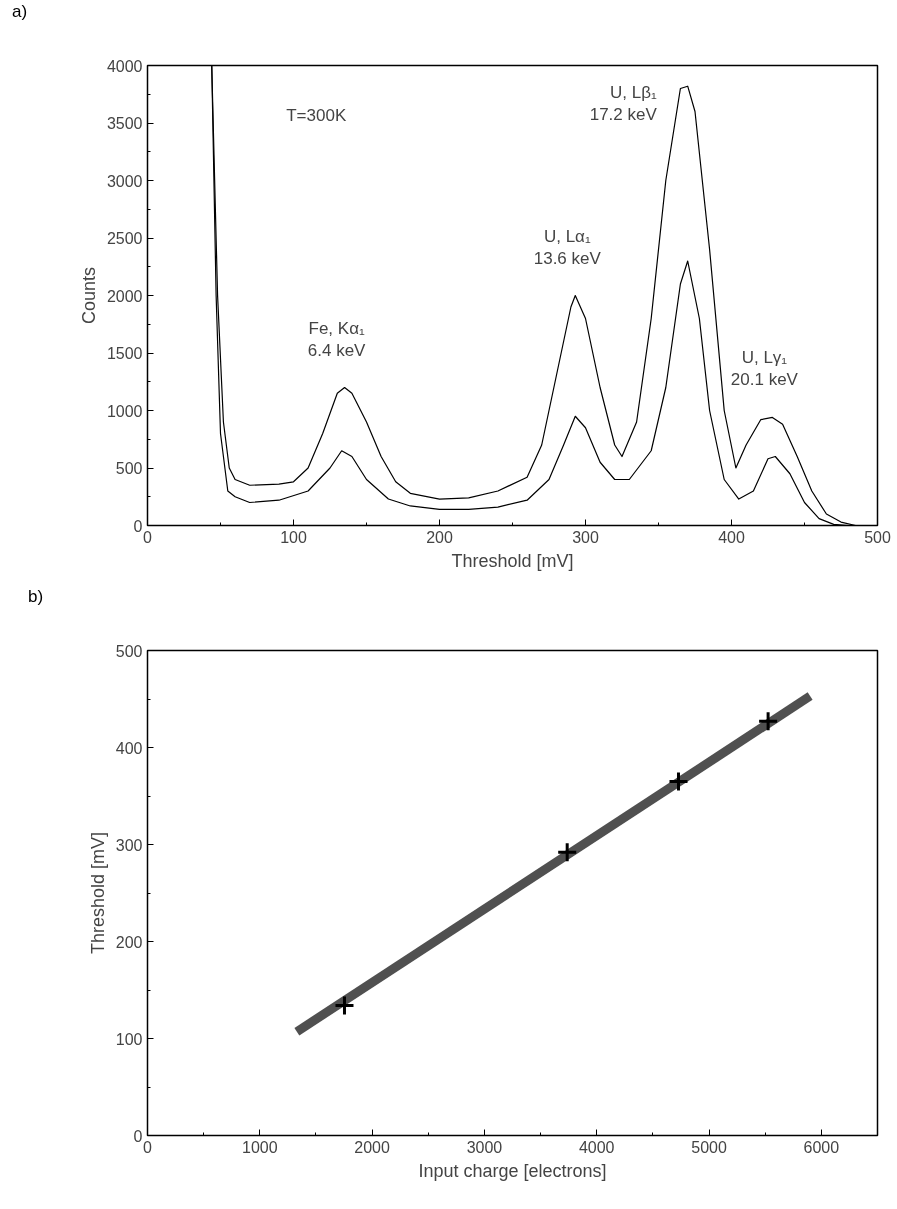 This screenshot has width=897, height=1209. What do you see at coordinates (821, 1147) in the screenshot?
I see `x-tick-label: 6000` at bounding box center [821, 1147].